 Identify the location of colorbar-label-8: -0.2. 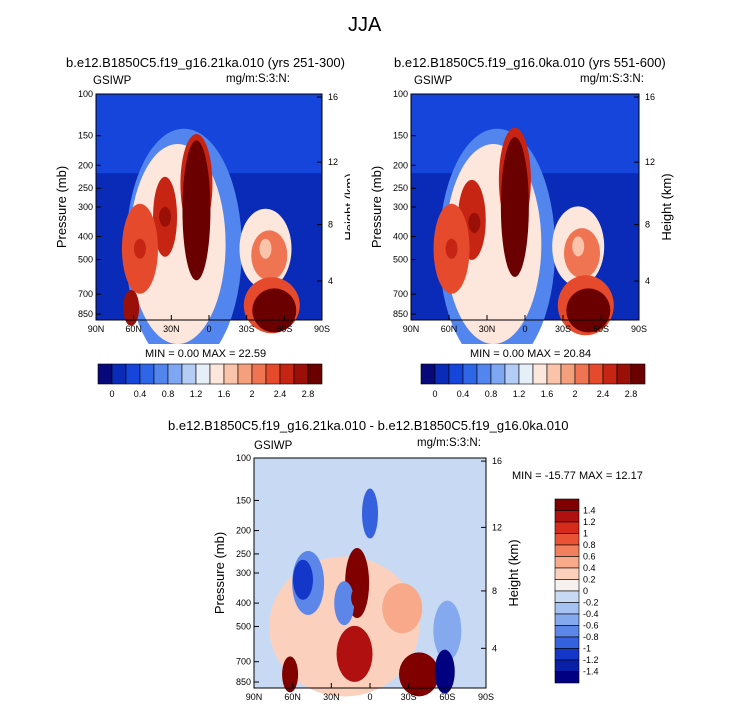
(591, 603).